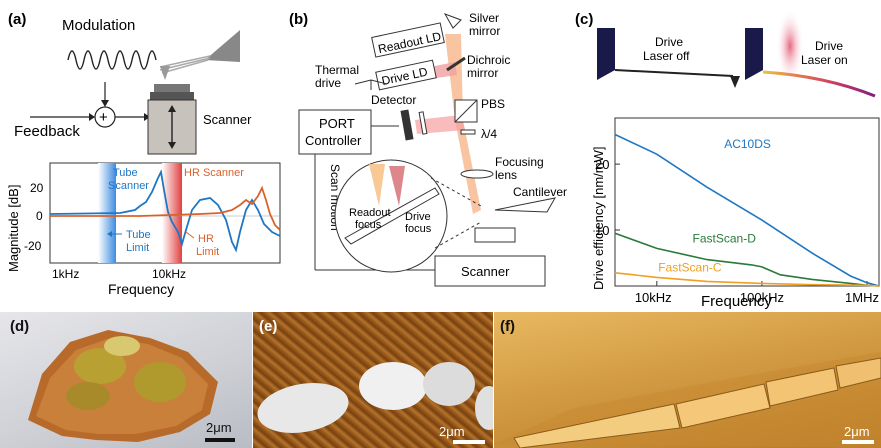 The width and height of the screenshot is (881, 448). I want to click on port-controller, so click(335, 132).